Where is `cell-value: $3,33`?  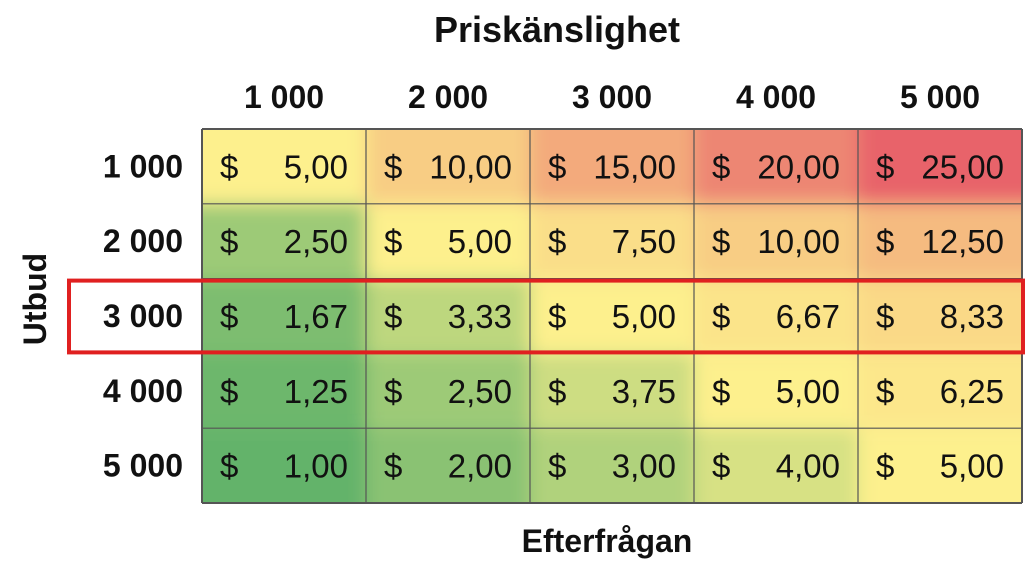 cell-value: $3,33 is located at coordinates (448, 316).